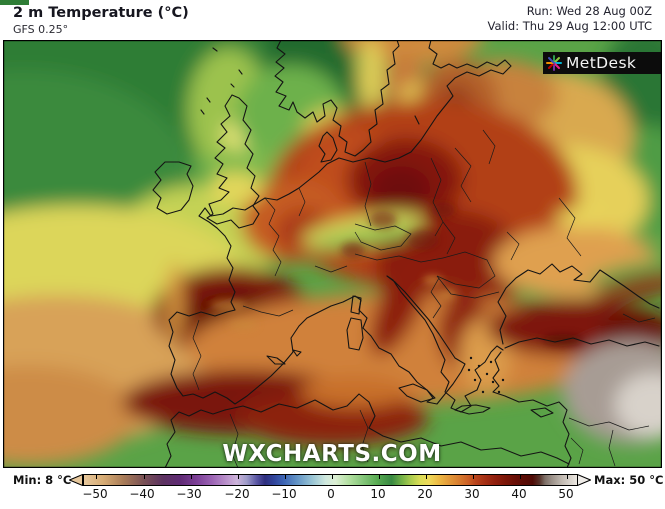 Image resolution: width=665 pixels, height=509 pixels. Describe the element at coordinates (472, 494) in the screenshot. I see `tick-label: 30` at that location.